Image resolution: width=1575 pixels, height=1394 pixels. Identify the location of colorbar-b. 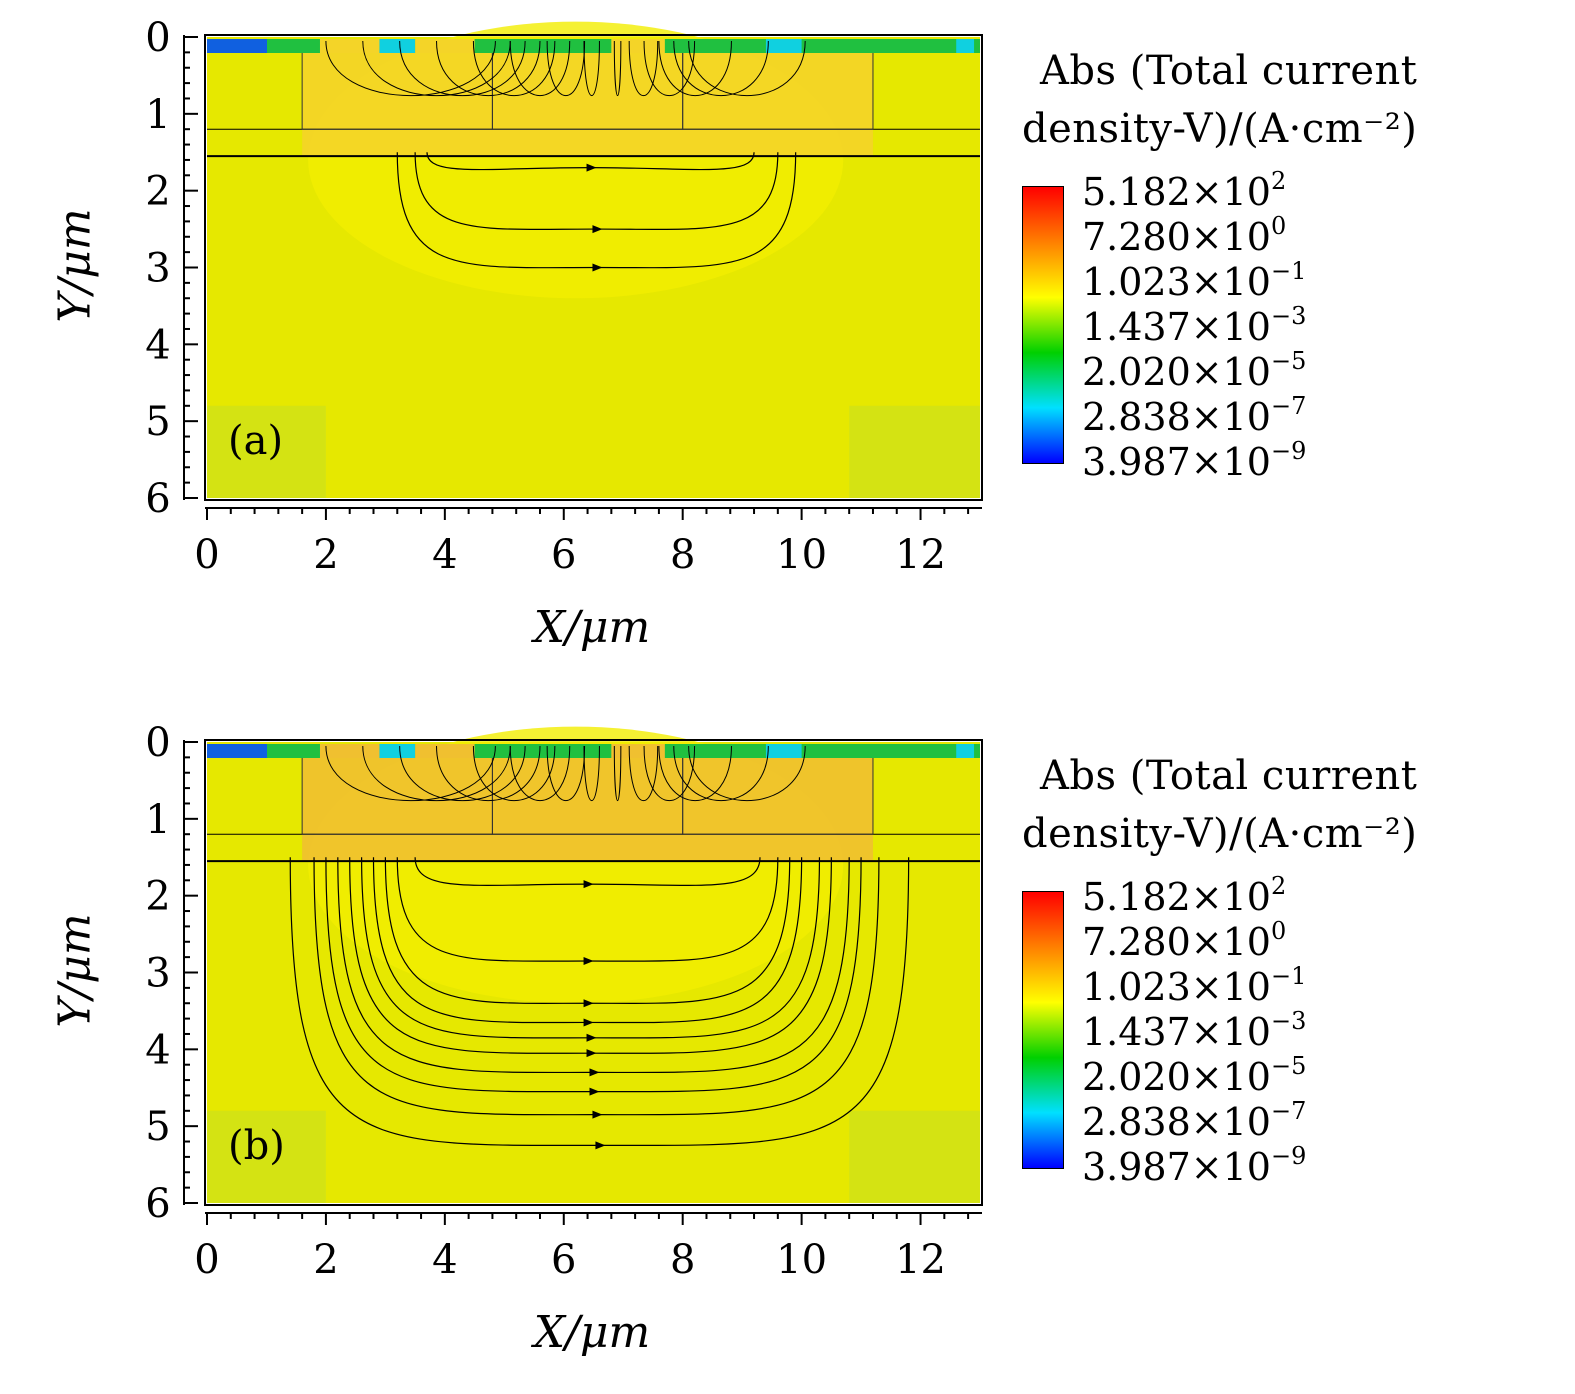
(1043, 1030).